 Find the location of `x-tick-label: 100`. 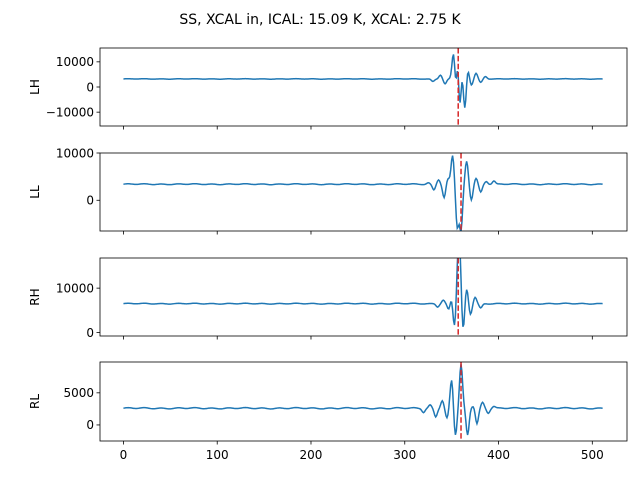

x-tick-label: 100 is located at coordinates (217, 455).